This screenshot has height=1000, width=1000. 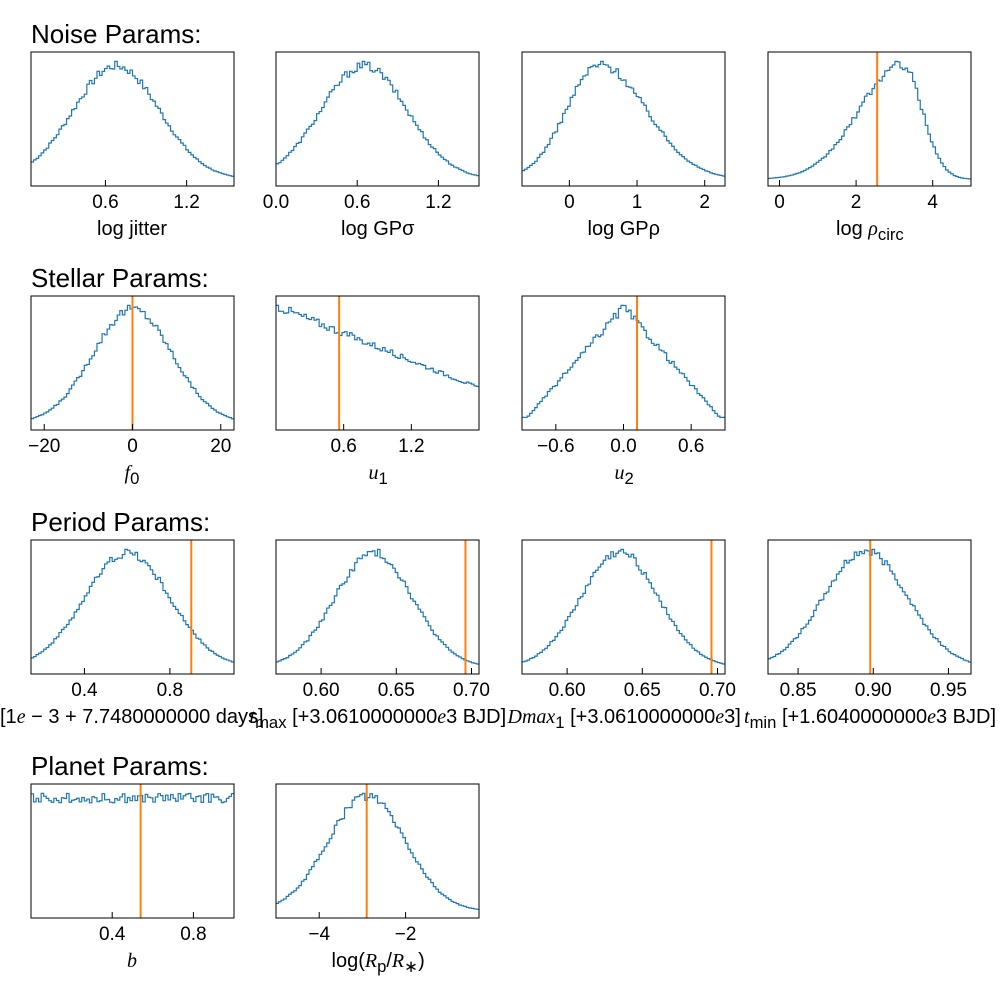 I want to click on histogram-plot: 0 2 4, so click(x=869, y=132).